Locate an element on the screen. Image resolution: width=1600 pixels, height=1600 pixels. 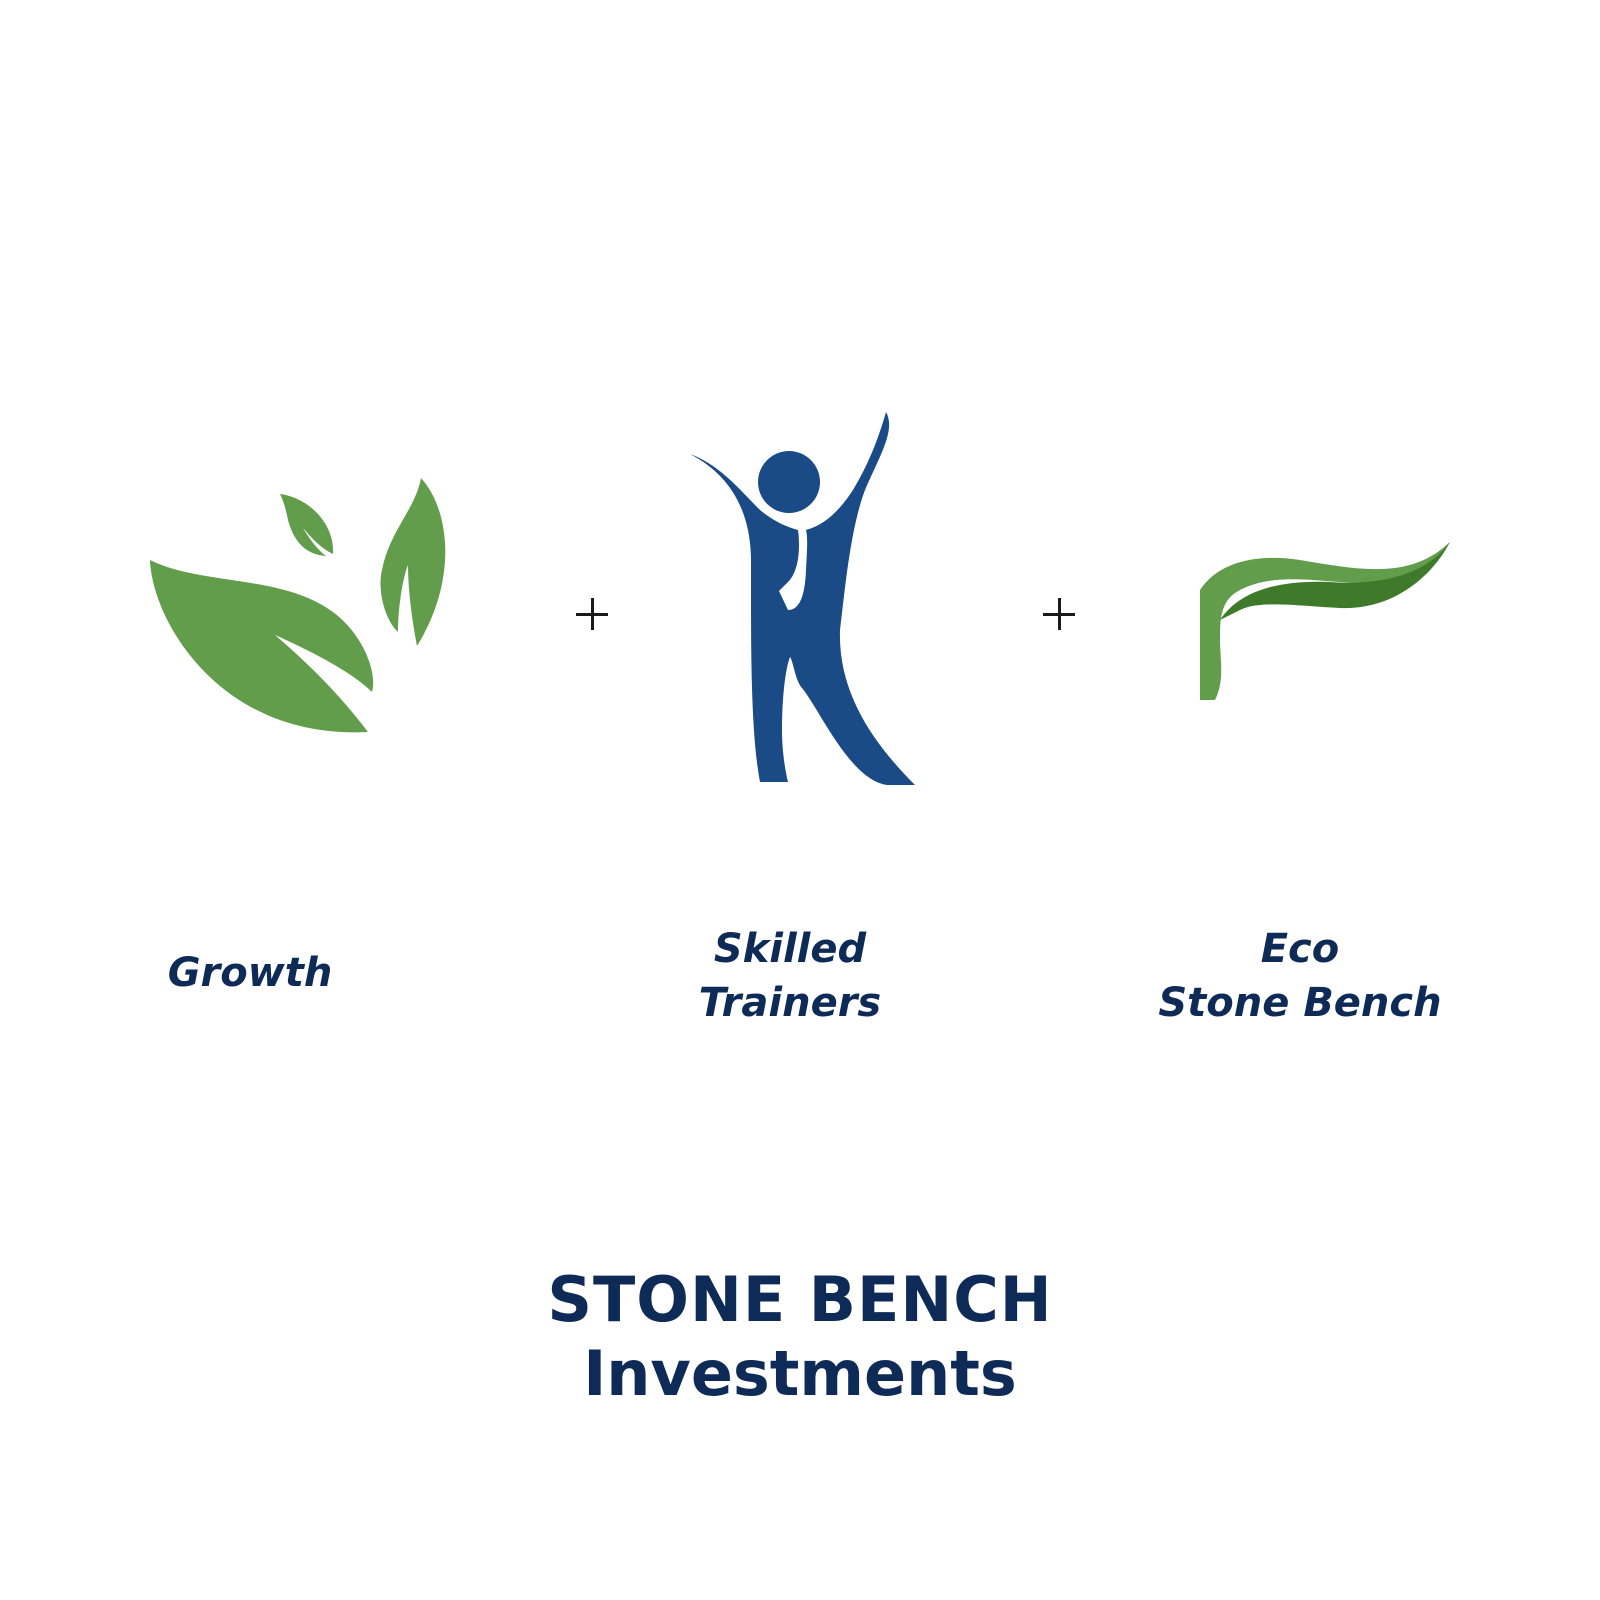
caption-skilled-line2: Trainers is located at coordinates (790, 1003).